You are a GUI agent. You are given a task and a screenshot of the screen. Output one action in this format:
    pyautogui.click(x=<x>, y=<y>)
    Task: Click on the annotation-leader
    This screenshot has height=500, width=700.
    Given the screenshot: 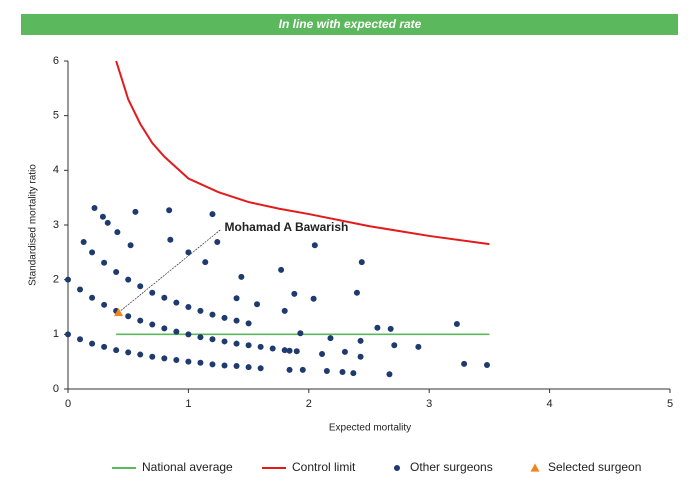 What is the action you would take?
    pyautogui.click(x=169, y=271)
    